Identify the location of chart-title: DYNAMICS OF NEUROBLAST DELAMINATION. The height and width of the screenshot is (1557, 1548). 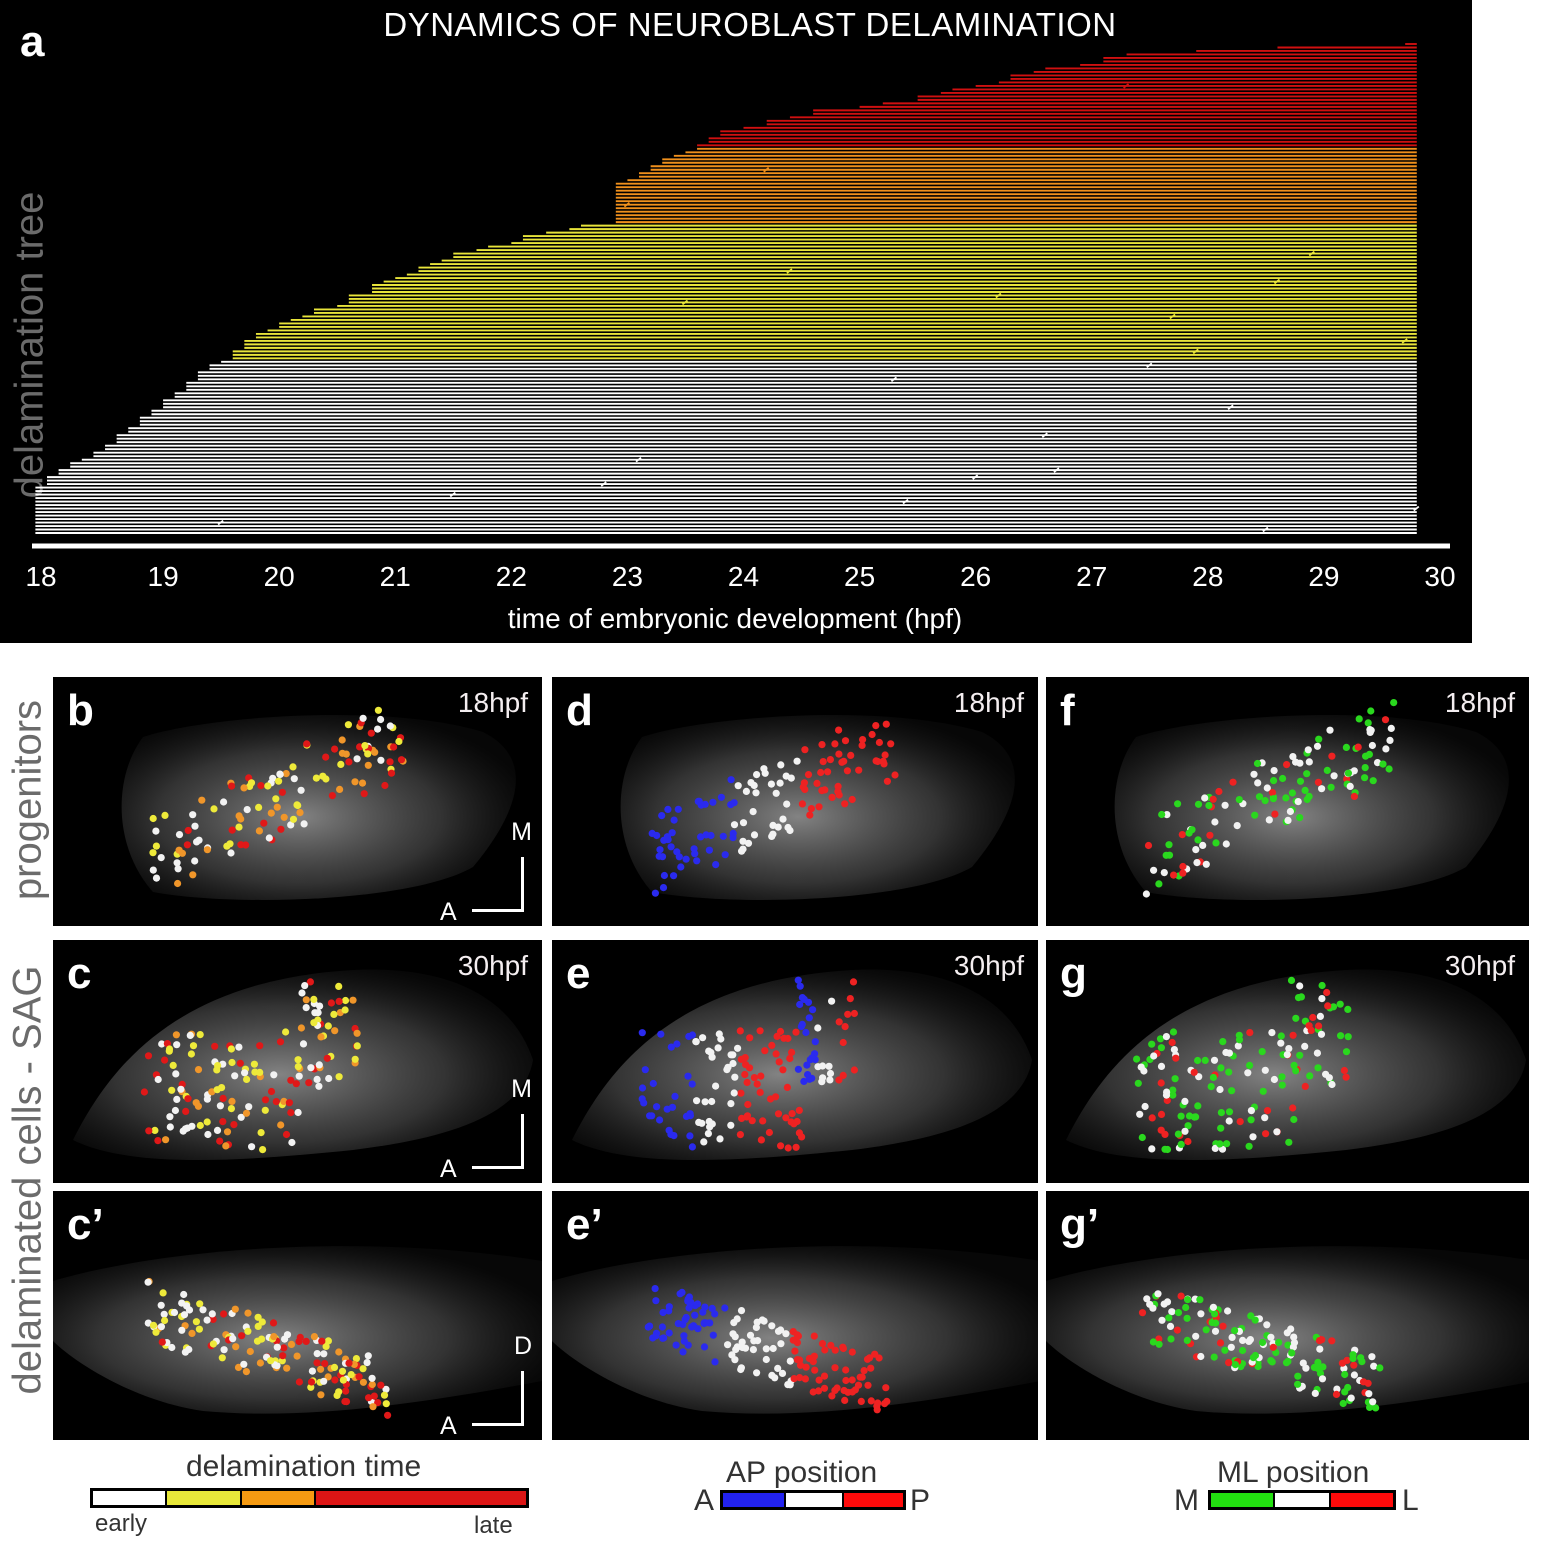
(750, 24).